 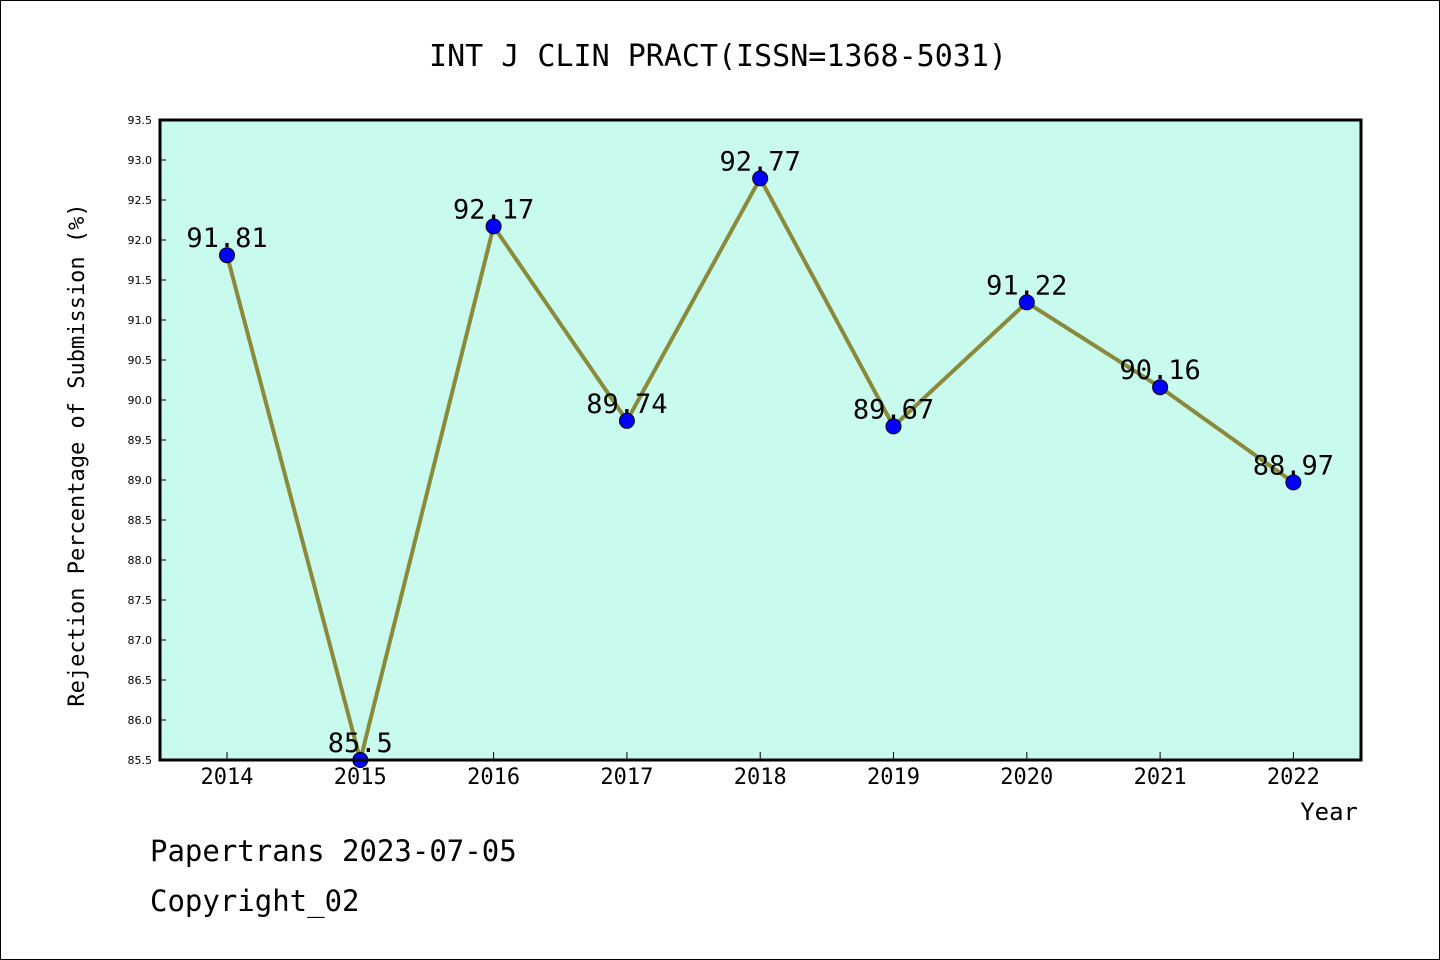 What do you see at coordinates (140, 120) in the screenshot?
I see `y-tick-label: 93.5` at bounding box center [140, 120].